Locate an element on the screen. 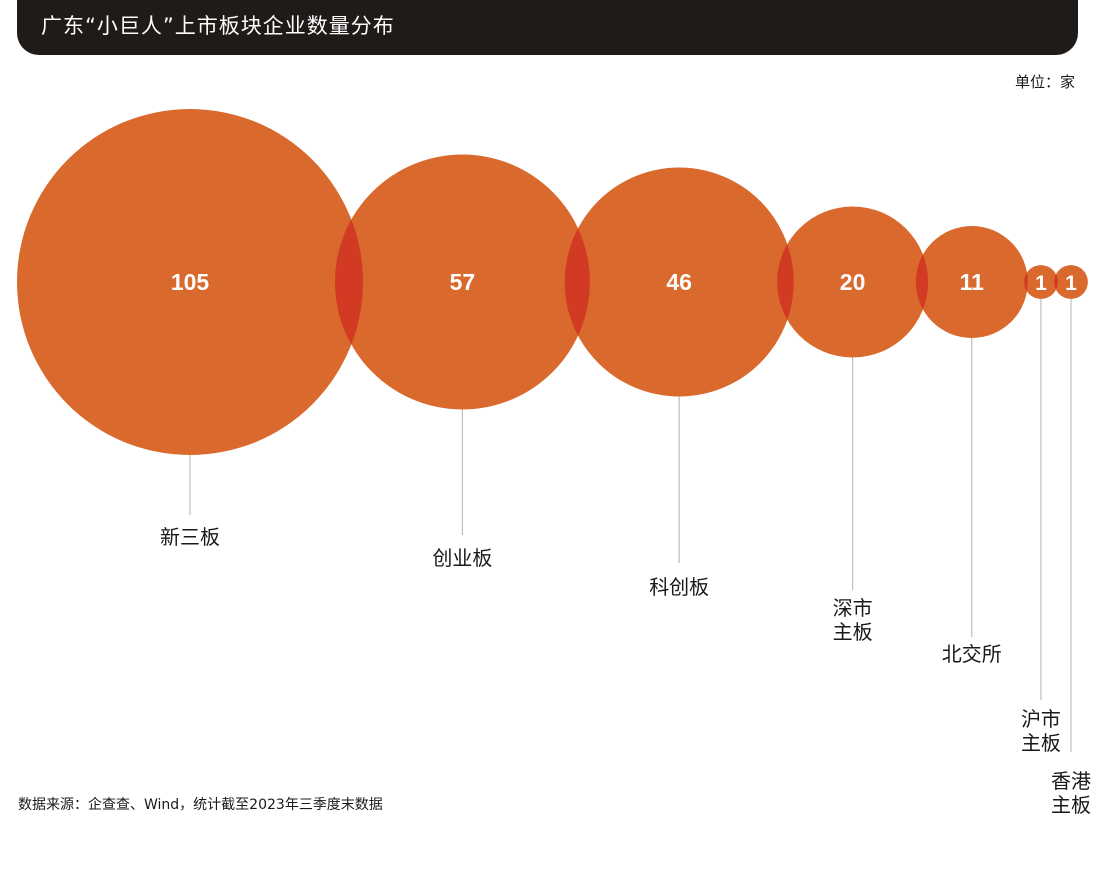  category-label: 新三板 is located at coordinates (190, 537).